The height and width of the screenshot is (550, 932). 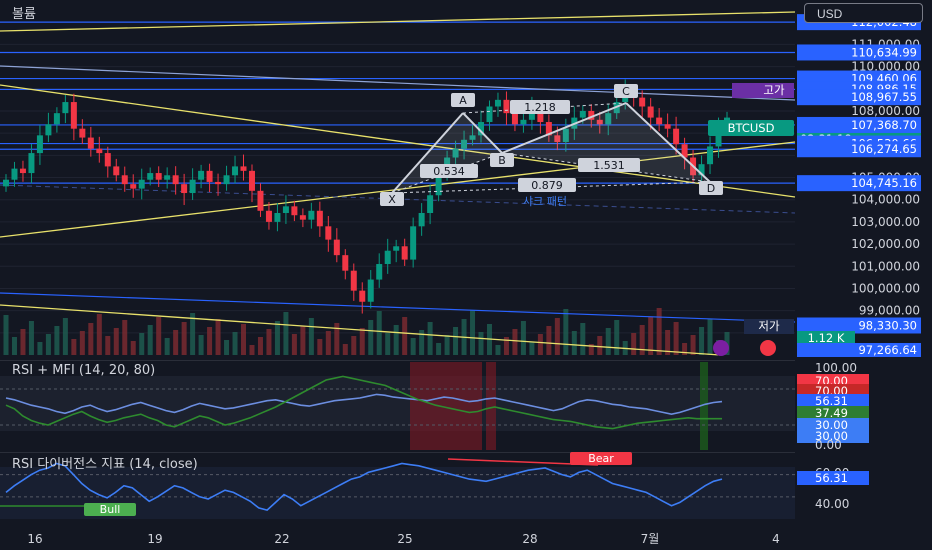 I want to click on div-tick-40: 40.00, so click(x=832, y=504).